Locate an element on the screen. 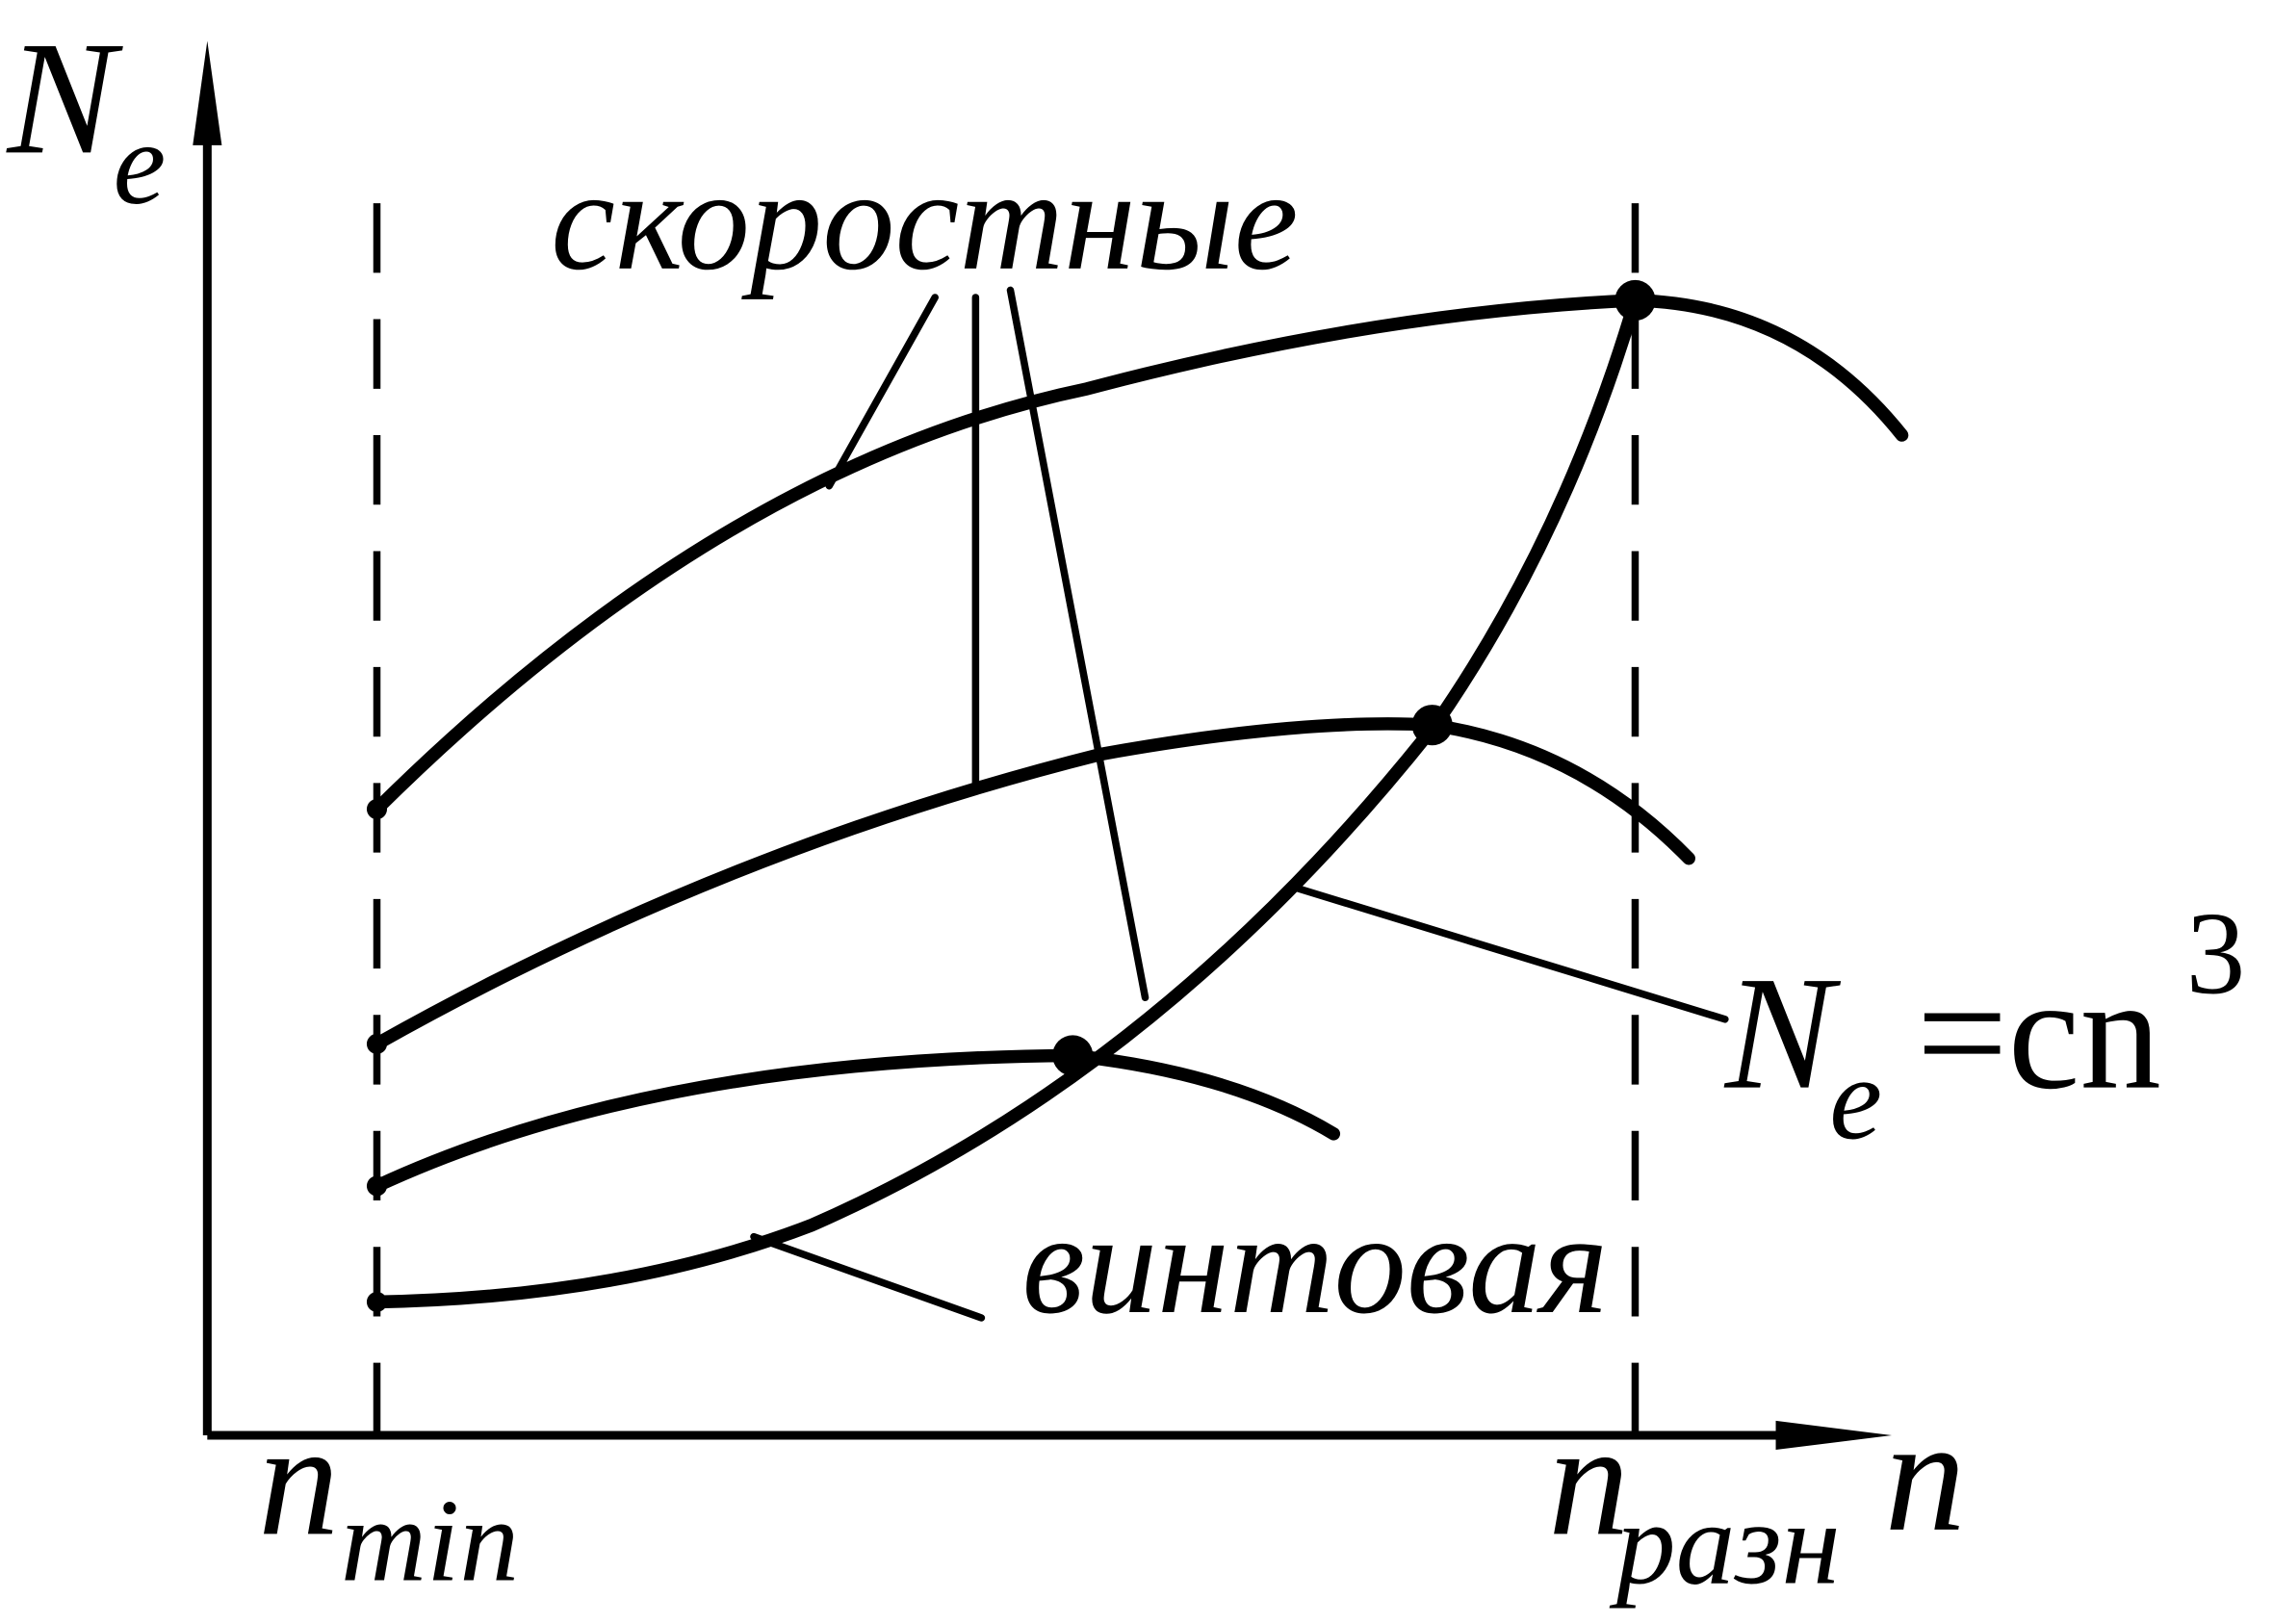 The height and width of the screenshot is (1624, 2273). x-arrow is located at coordinates (1833, 1435).